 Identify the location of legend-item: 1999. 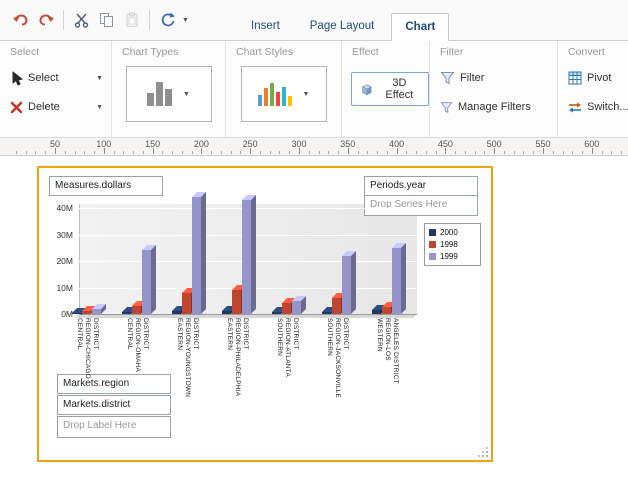
(452, 256).